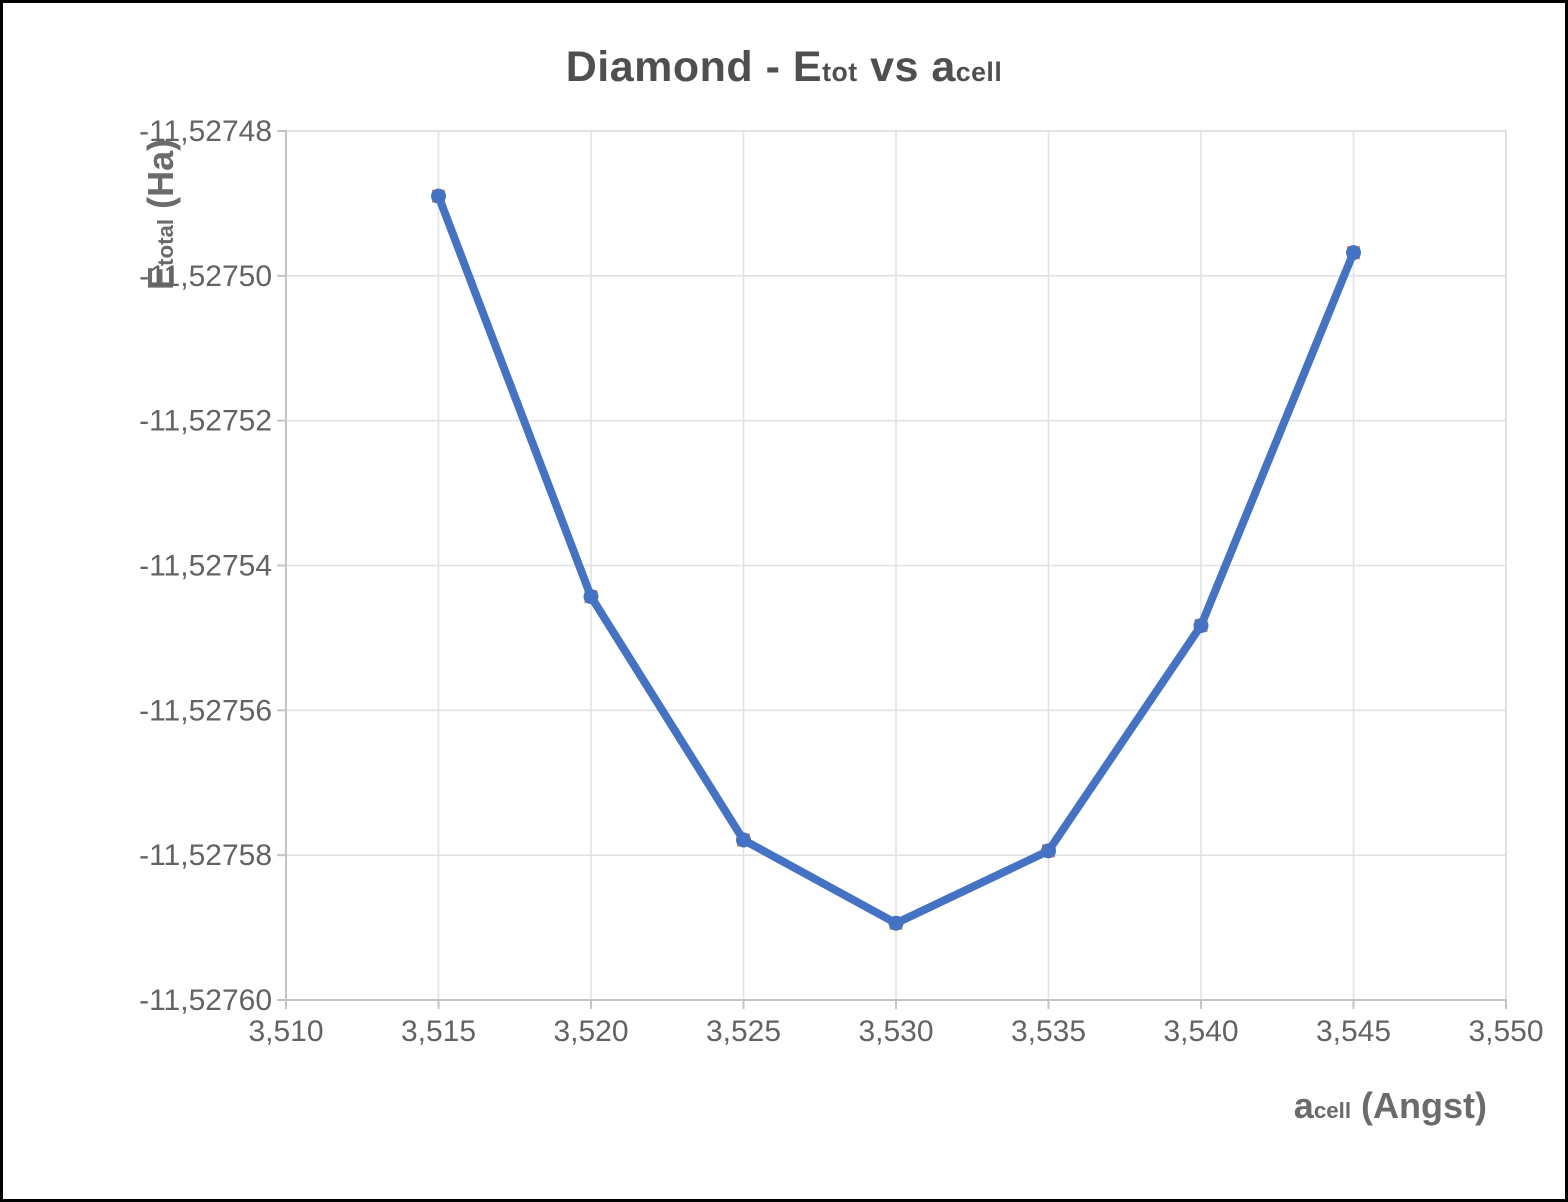  Describe the element at coordinates (205, 855) in the screenshot. I see `y-tick-label: -11,52758` at that location.